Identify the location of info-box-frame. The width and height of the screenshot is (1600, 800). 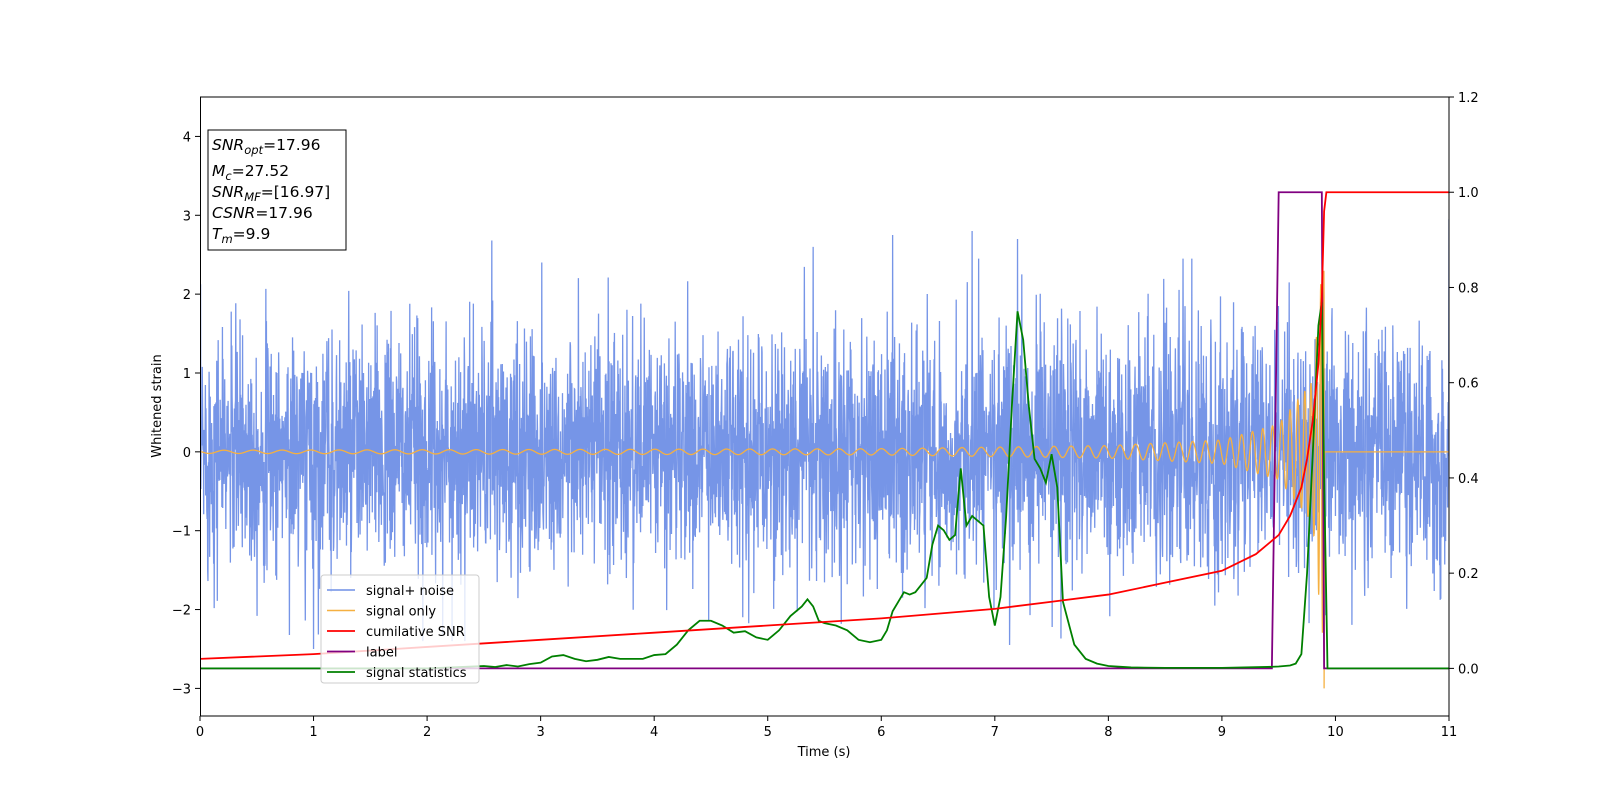
(277, 190).